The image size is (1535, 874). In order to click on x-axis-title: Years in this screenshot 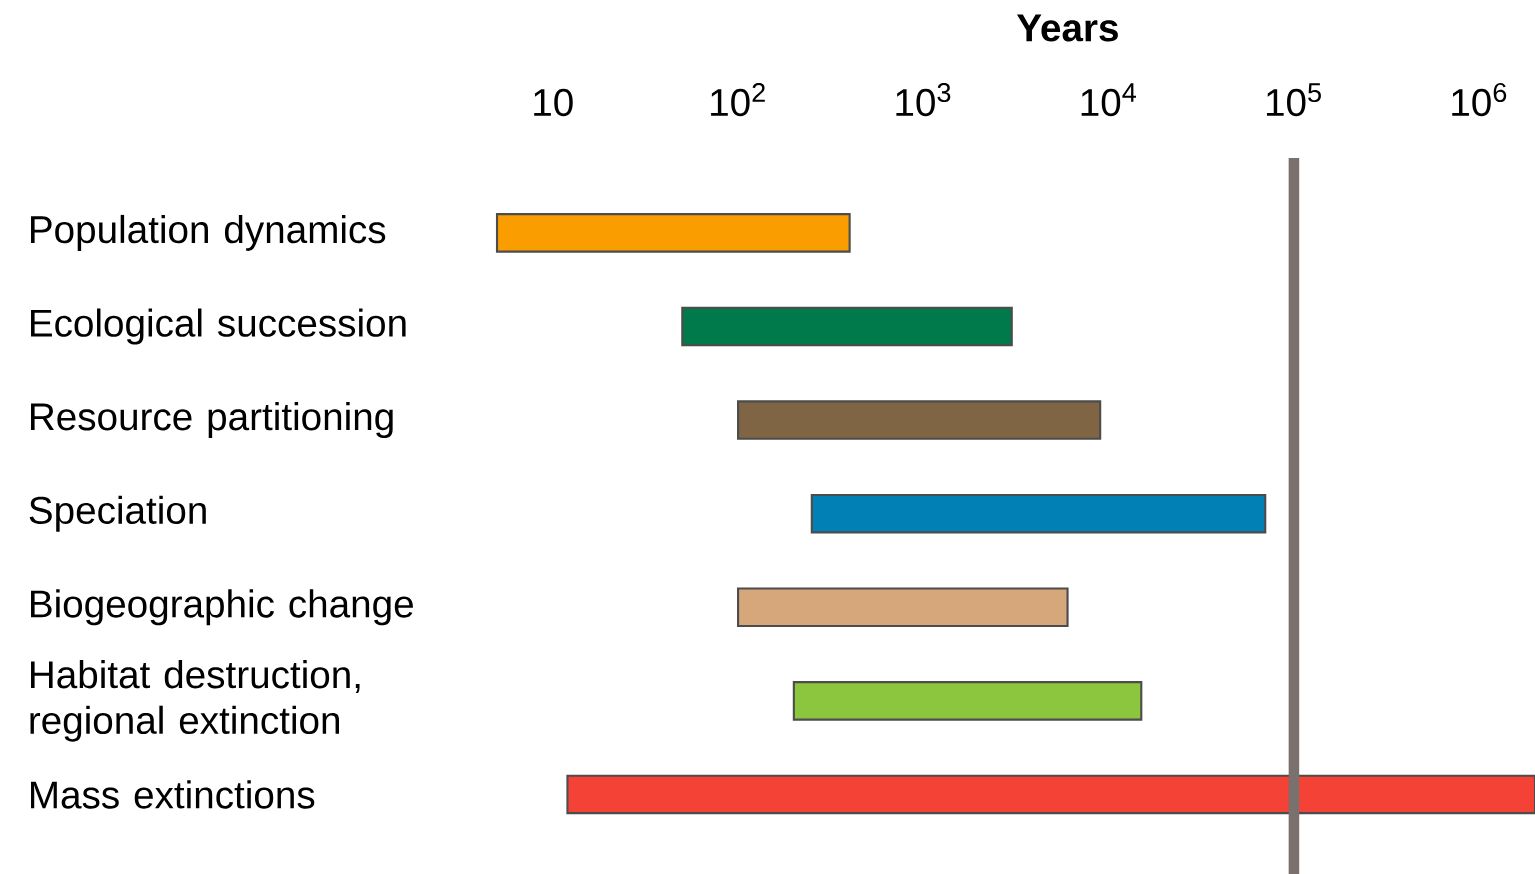, I will do `click(1067, 28)`.